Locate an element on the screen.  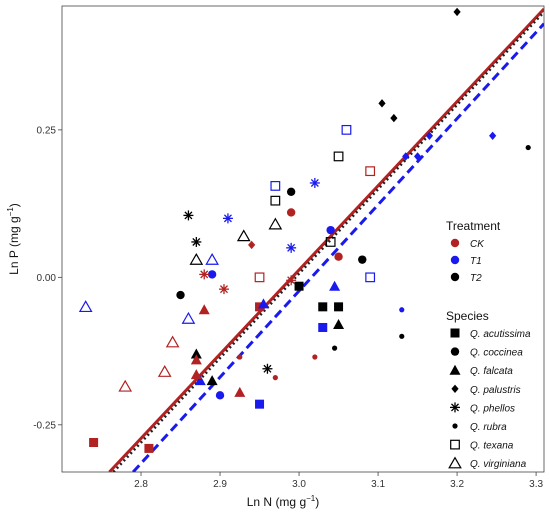
y-axis: -0.25 0.00 0.25 is located at coordinates (47, 278).